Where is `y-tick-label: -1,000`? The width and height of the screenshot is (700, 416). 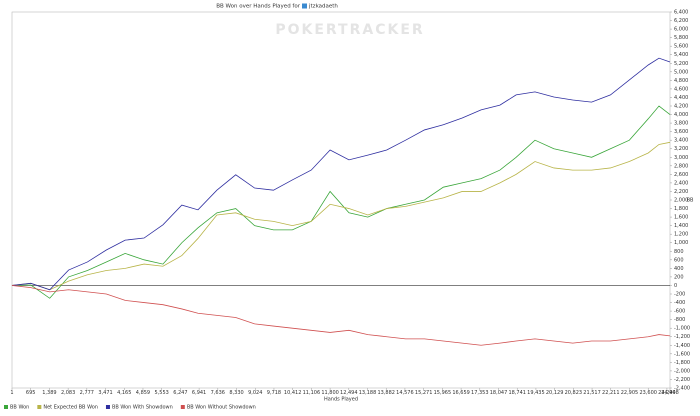 y-tick-label: -1,000 is located at coordinates (682, 329).